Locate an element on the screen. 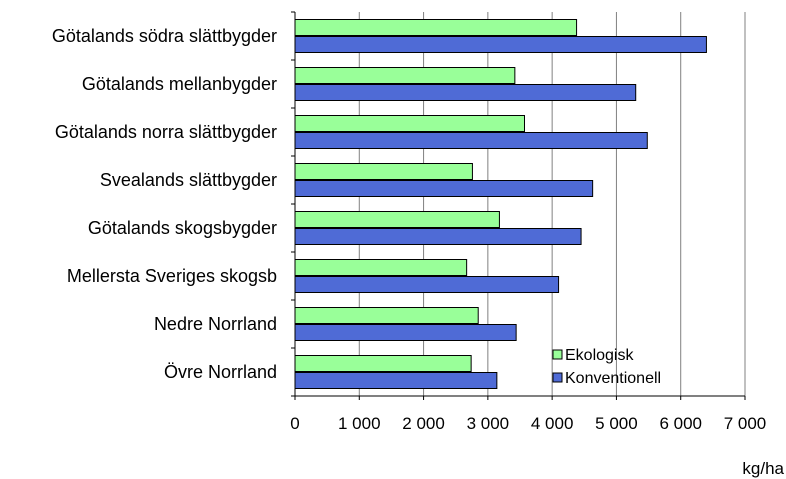 Image resolution: width=786 pixels, height=479 pixels. legend: Ekologisk Konventionell is located at coordinates (606, 367).